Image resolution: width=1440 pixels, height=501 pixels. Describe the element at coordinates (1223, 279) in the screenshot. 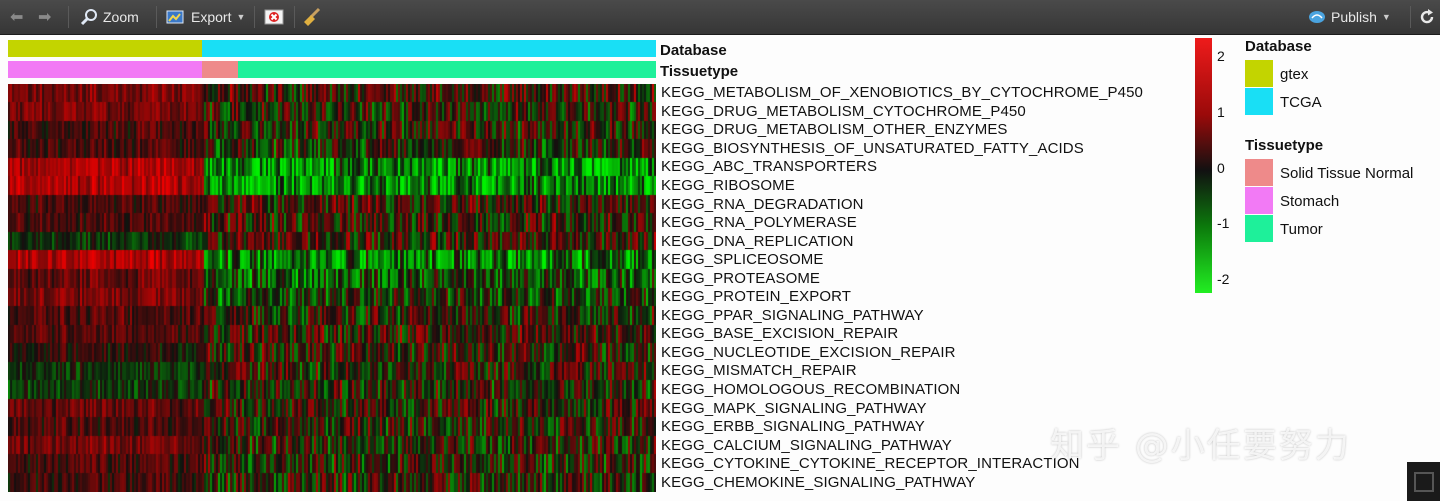

I see `colorbar-tick: -2` at that location.